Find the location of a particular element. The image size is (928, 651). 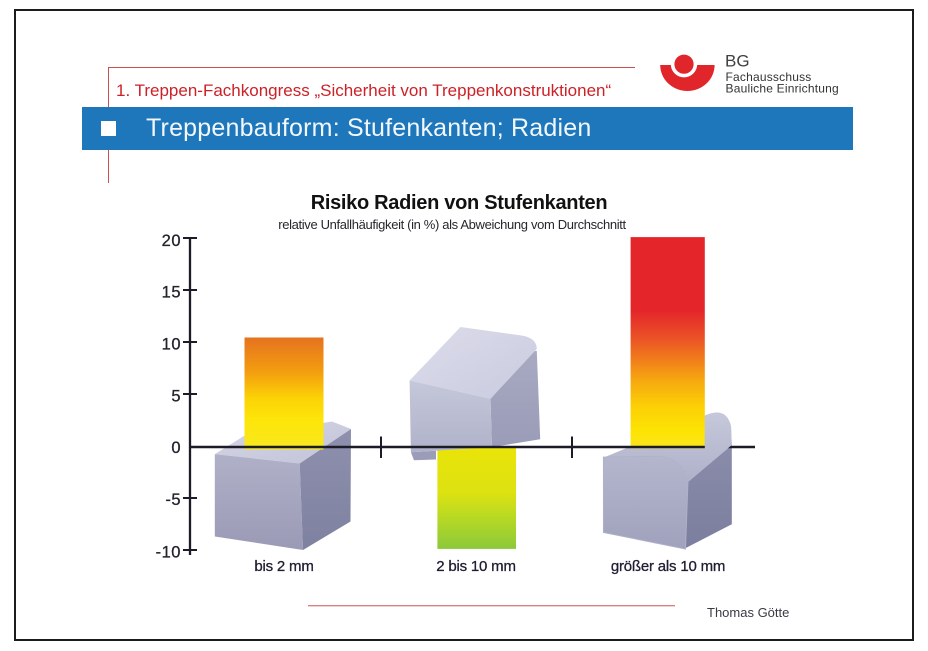

svg-text: 2 bis 10 mm is located at coordinates (476, 566).